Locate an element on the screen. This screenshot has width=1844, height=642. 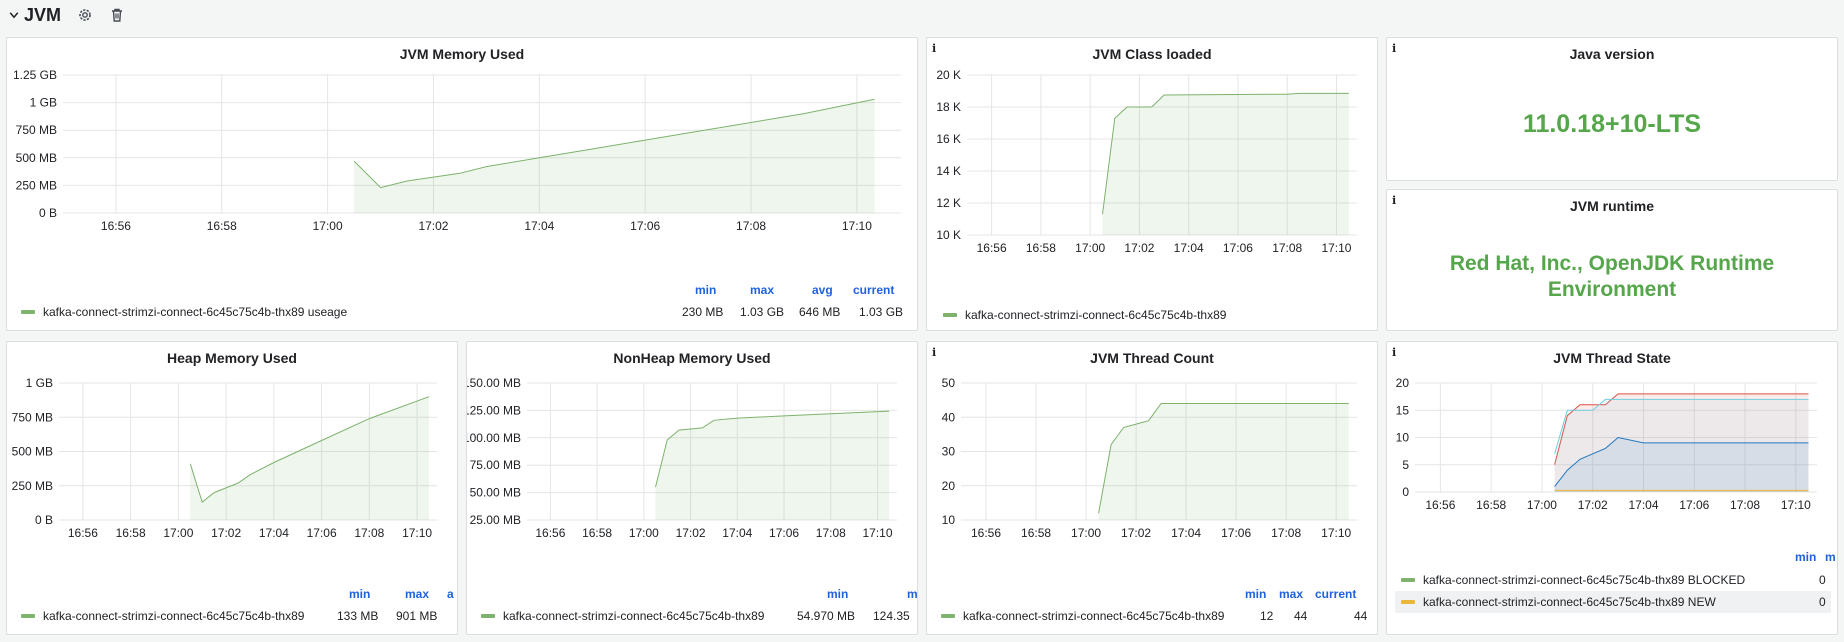
y-tick-label: 0 B is located at coordinates (48, 213).